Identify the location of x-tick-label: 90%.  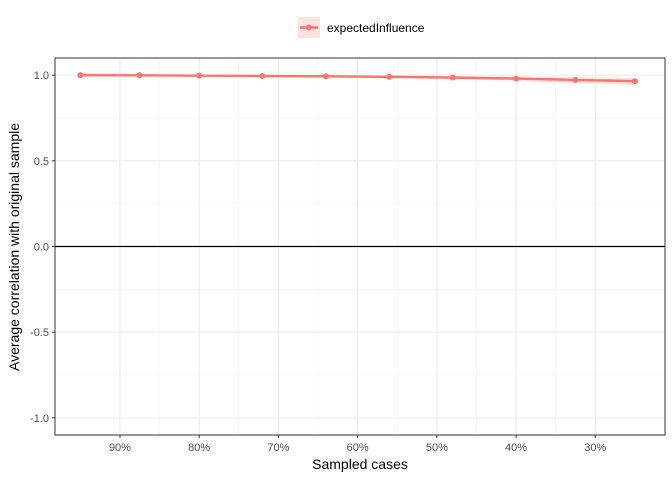
(120, 448).